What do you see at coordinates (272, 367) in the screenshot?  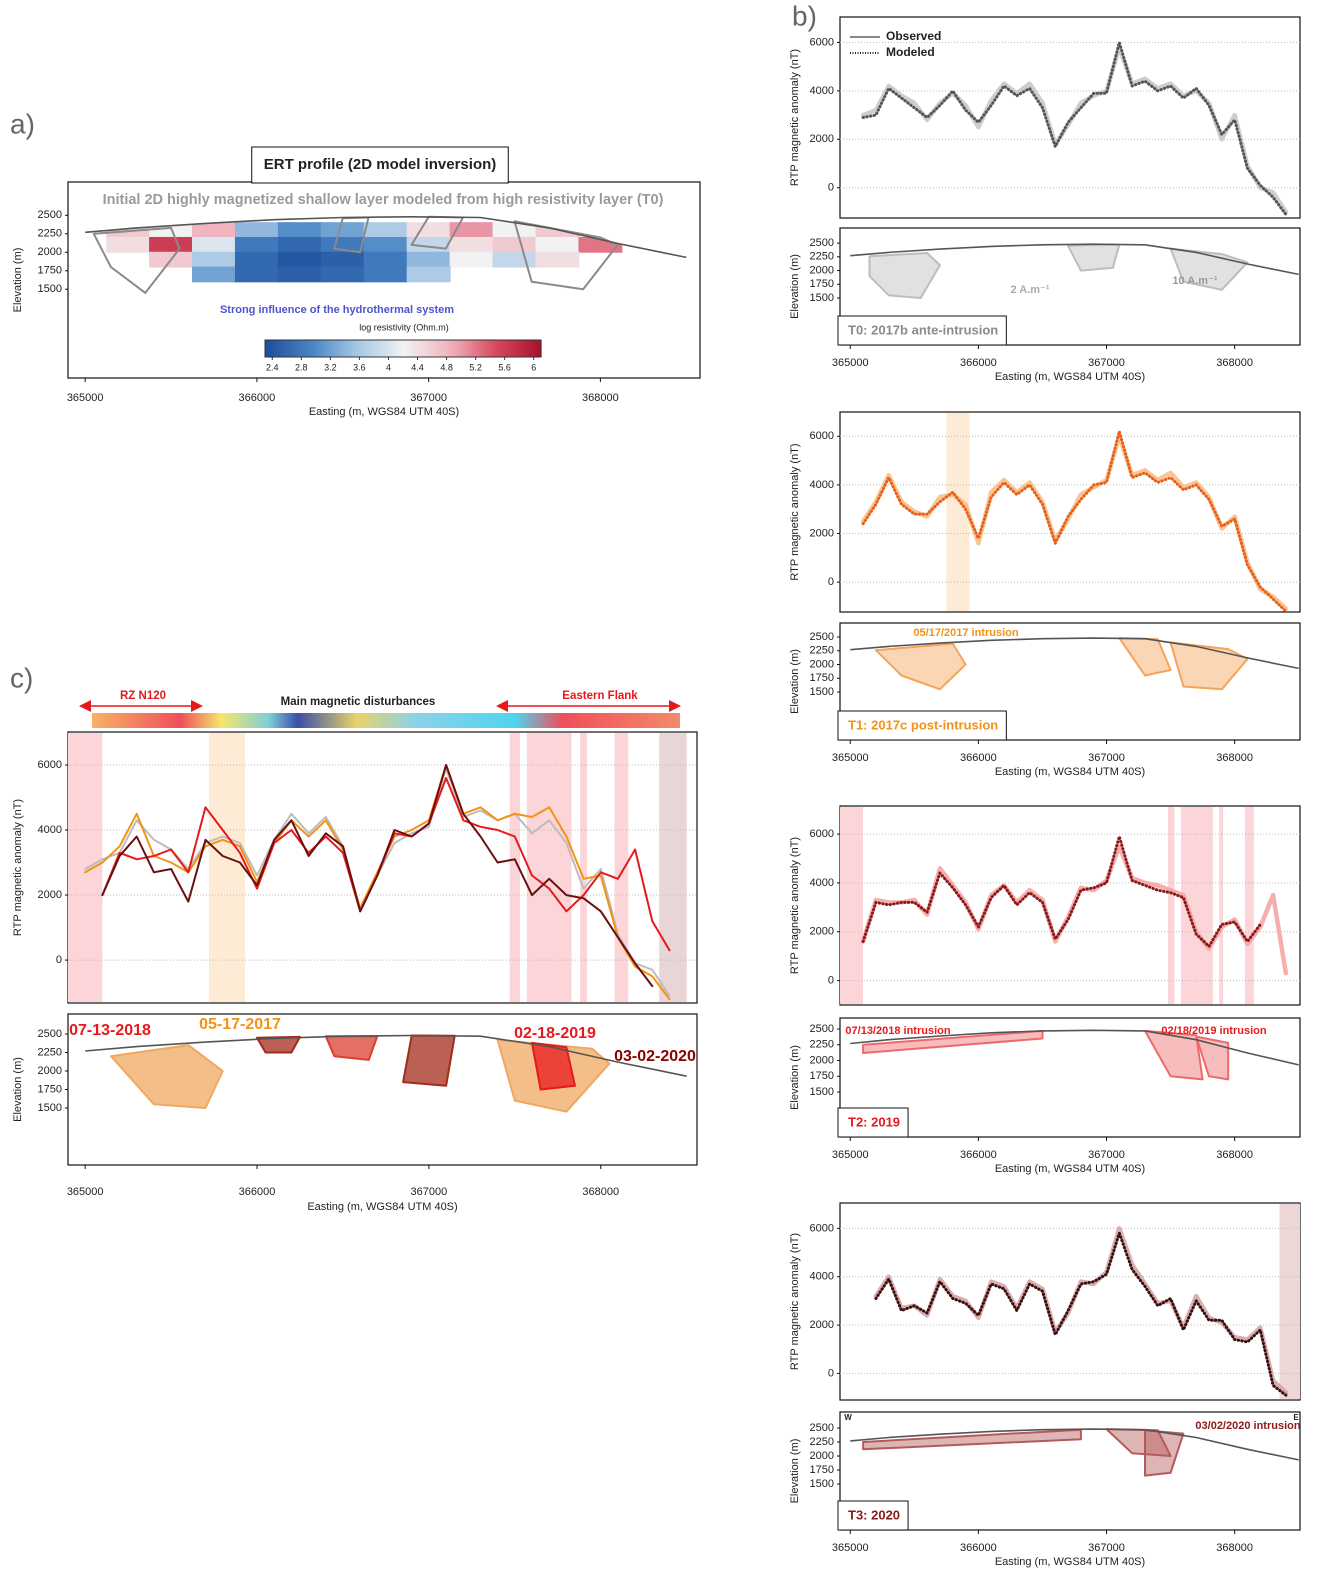 I see `colorbar-tick-label: 2.4` at bounding box center [272, 367].